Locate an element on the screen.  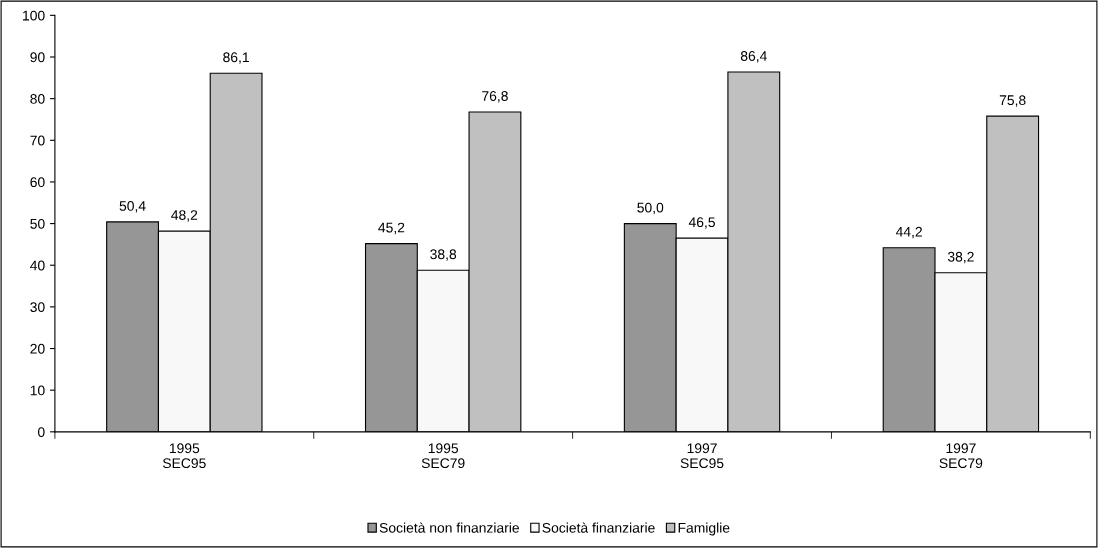
x-tick-label: 1997 SEC95 is located at coordinates (702, 456).